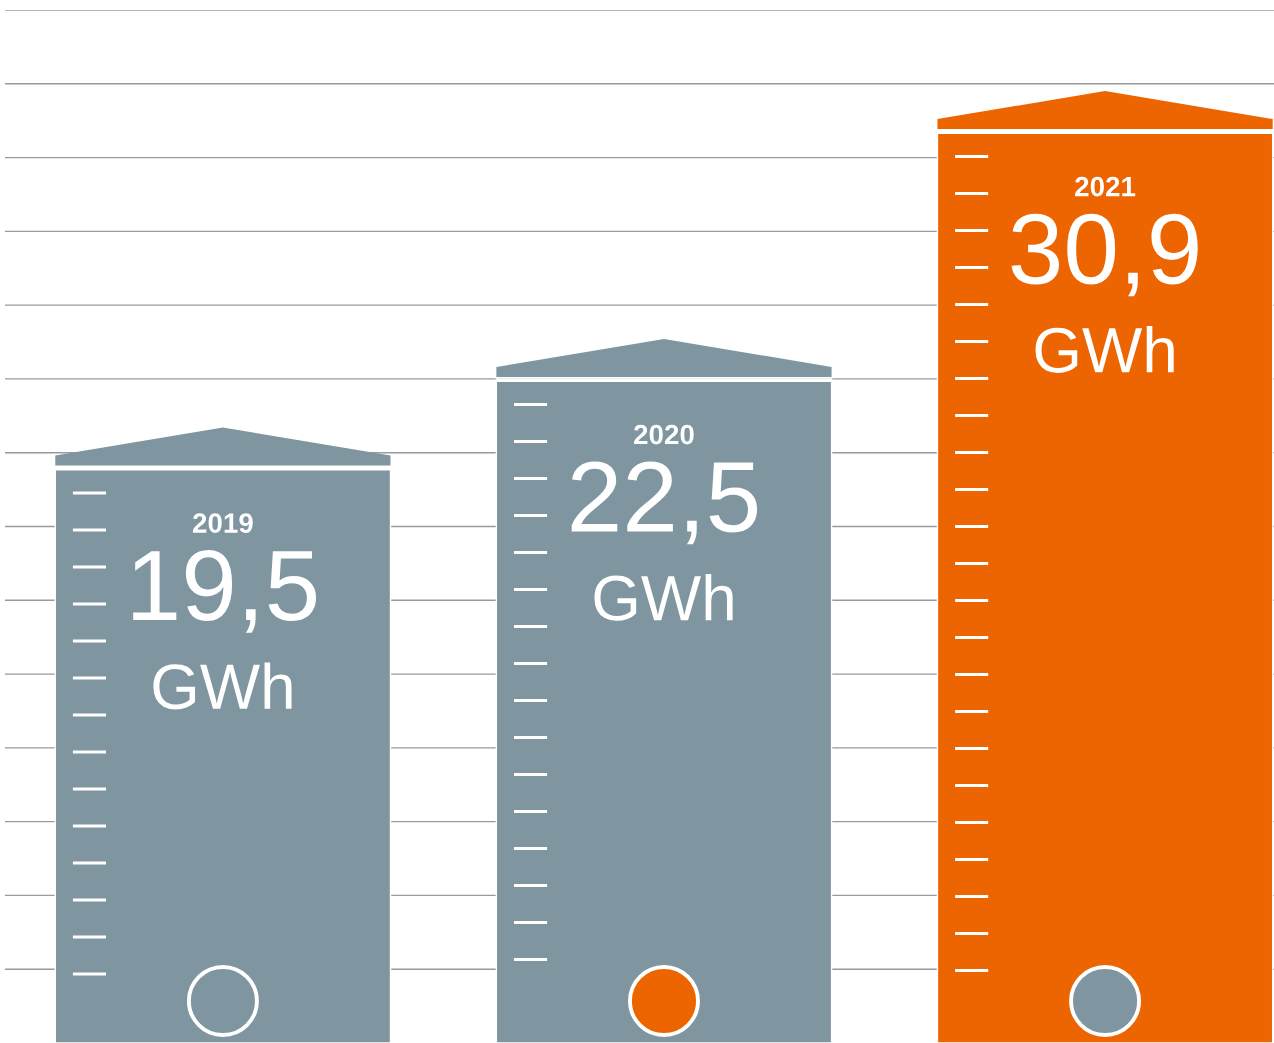 The height and width of the screenshot is (1043, 1274). Describe the element at coordinates (1105, 186) in the screenshot. I see `x-tick-label: 2021` at that location.